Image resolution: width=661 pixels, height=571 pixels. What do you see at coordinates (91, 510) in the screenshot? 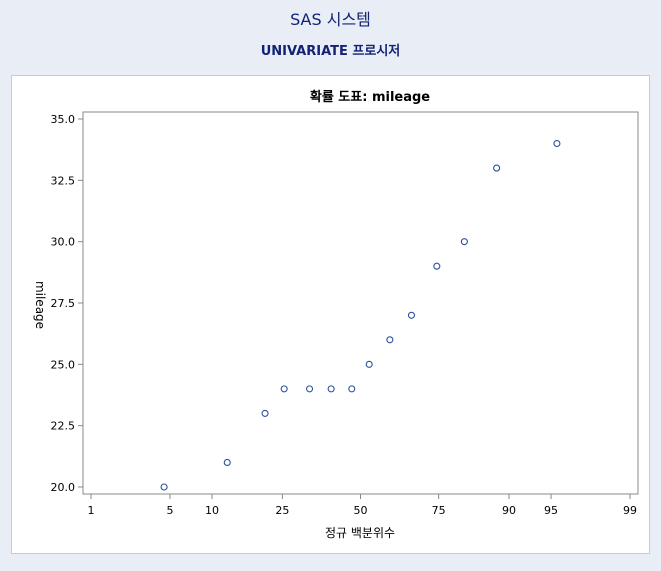
I see `x-tick-label: 1` at bounding box center [91, 510].